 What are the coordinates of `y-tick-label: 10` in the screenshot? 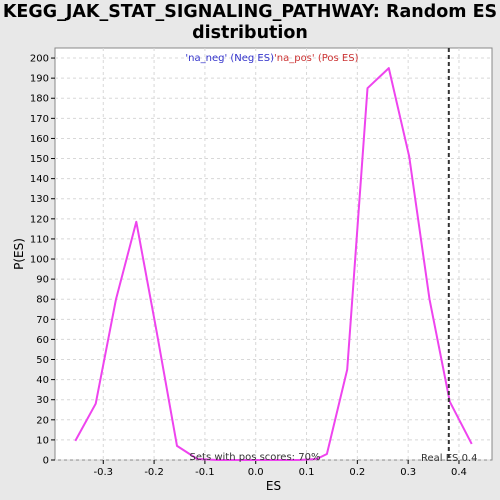 It's located at (42, 440).